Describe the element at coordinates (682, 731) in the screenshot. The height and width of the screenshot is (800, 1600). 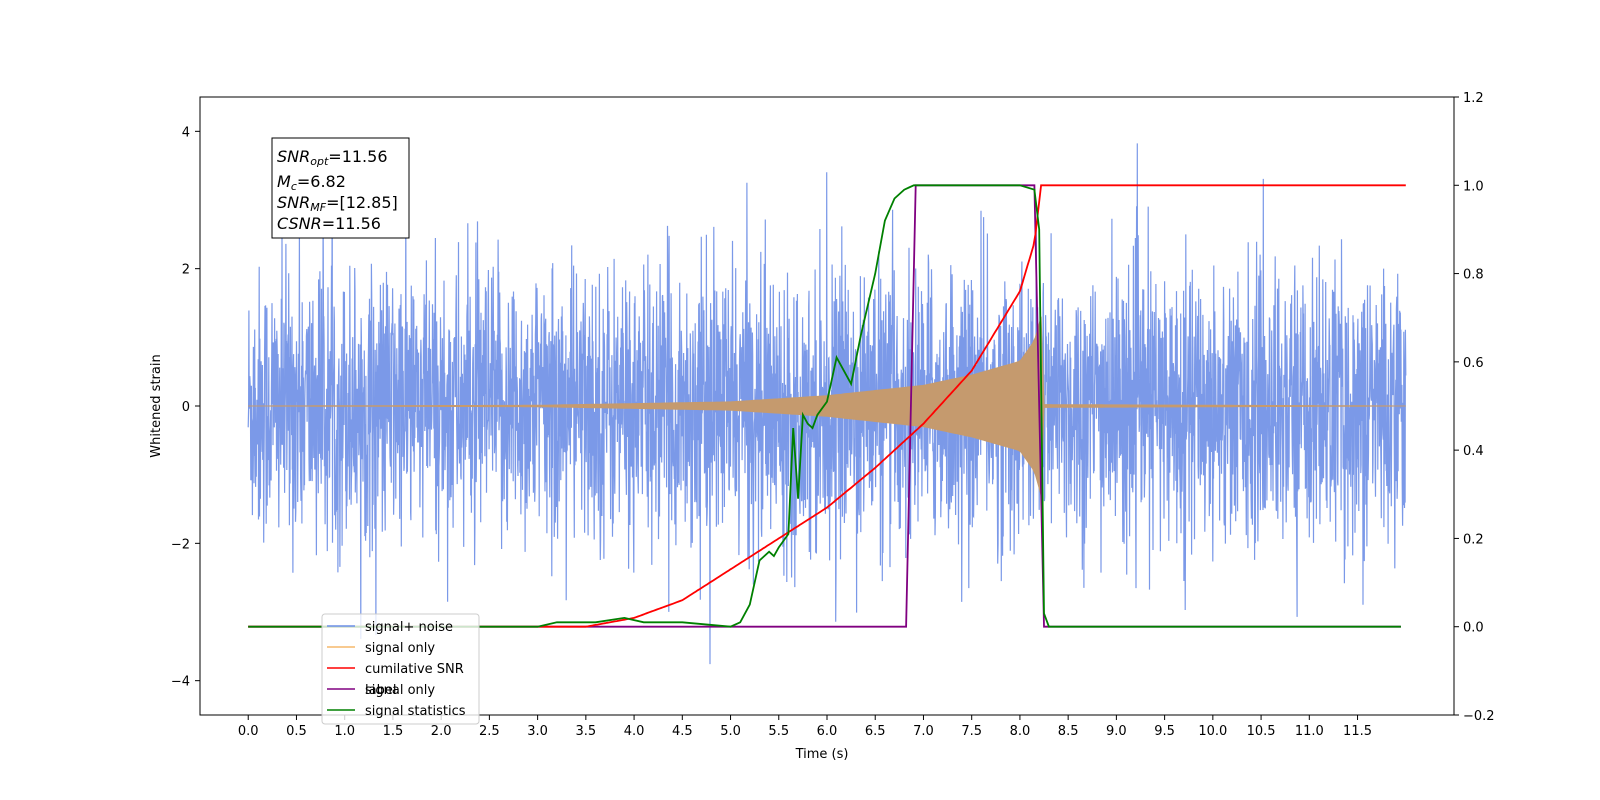
I see `x-tick-label: 4.5` at that location.